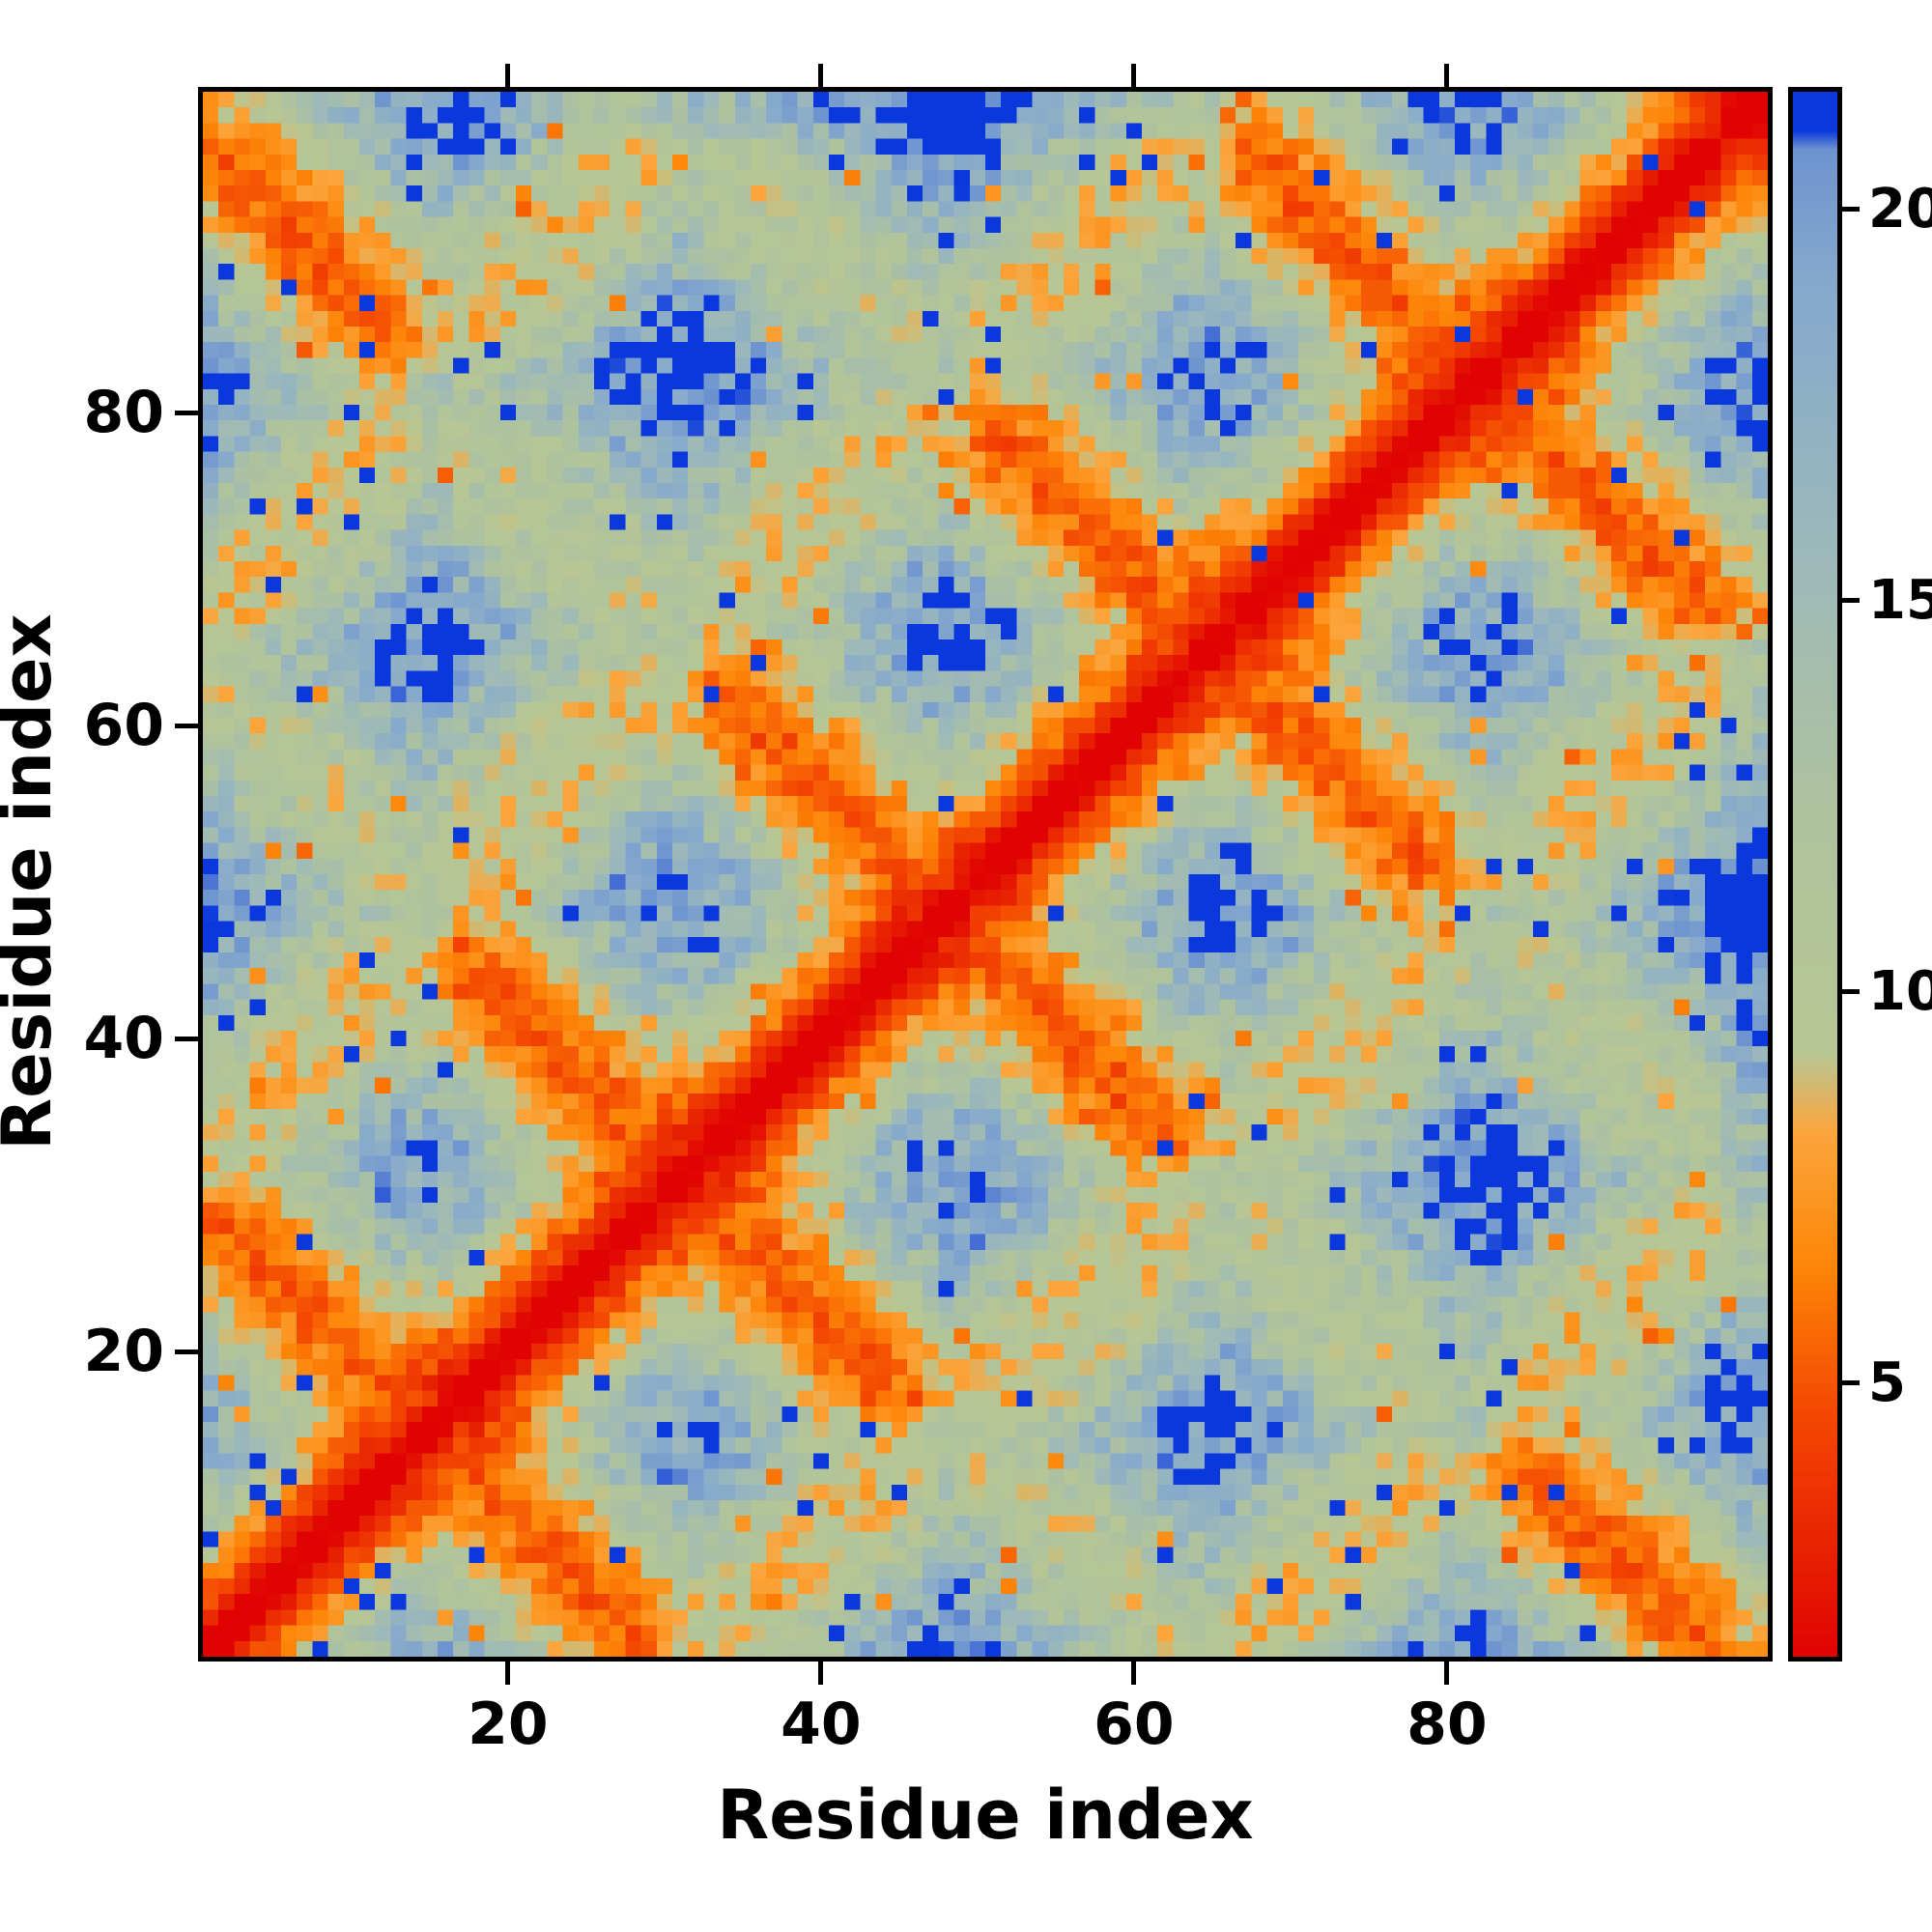 The image size is (1932, 1932). What do you see at coordinates (124, 726) in the screenshot?
I see `y-tick-label: 60` at bounding box center [124, 726].